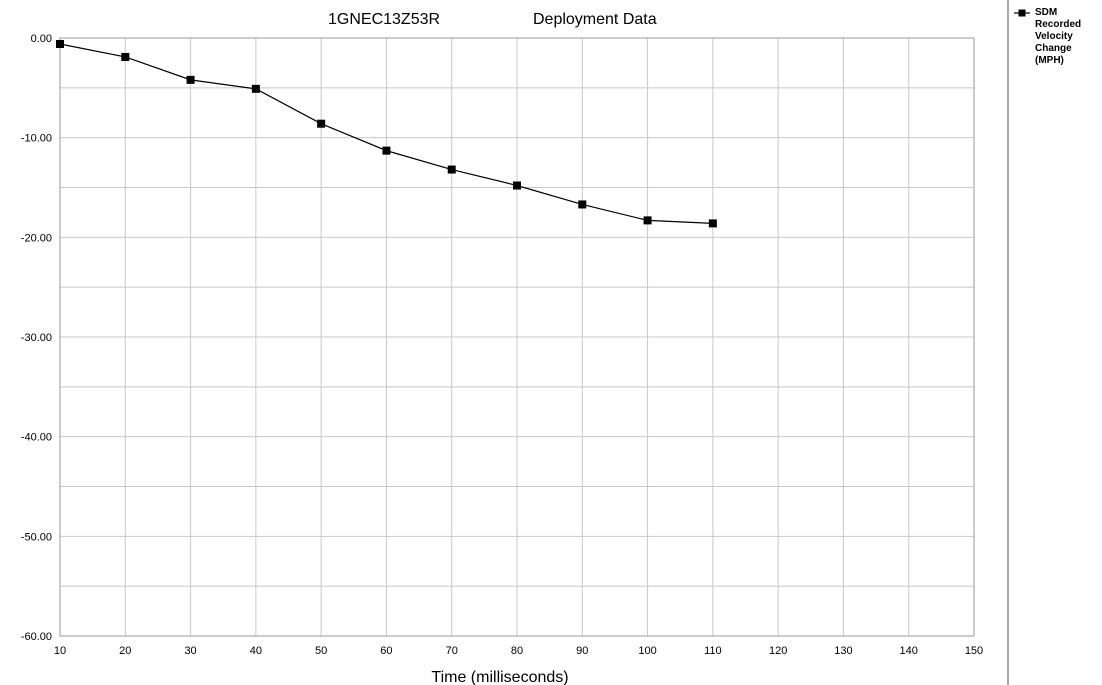 This screenshot has width=1102, height=685. What do you see at coordinates (190, 651) in the screenshot?
I see `x-tick-label: 30` at bounding box center [190, 651].